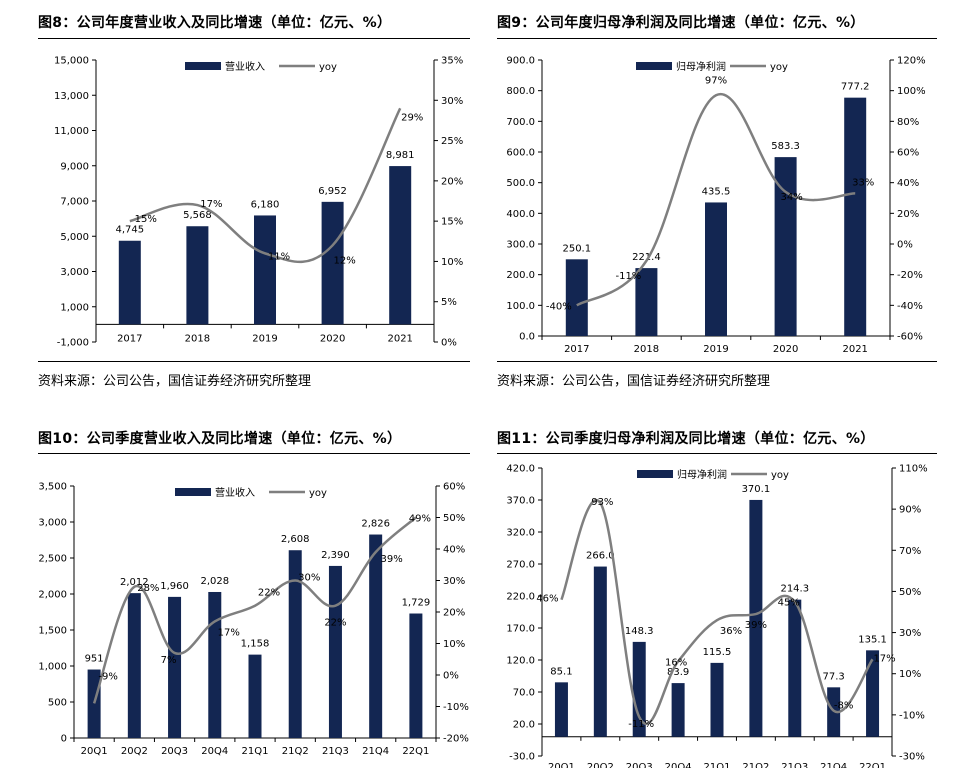 This screenshot has width=967, height=768. What do you see at coordinates (454, 550) in the screenshot?
I see `y2-tick-label: 40%` at bounding box center [454, 550].